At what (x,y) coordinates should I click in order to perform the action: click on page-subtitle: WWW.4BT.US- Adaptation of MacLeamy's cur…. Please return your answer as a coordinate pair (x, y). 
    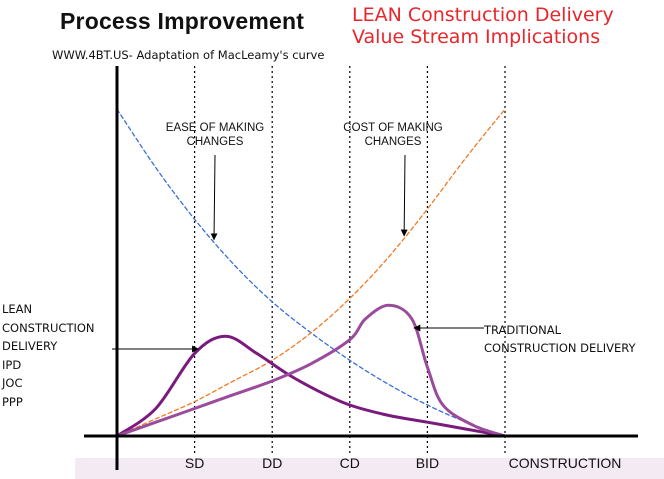
    Looking at the image, I should click on (188, 55).